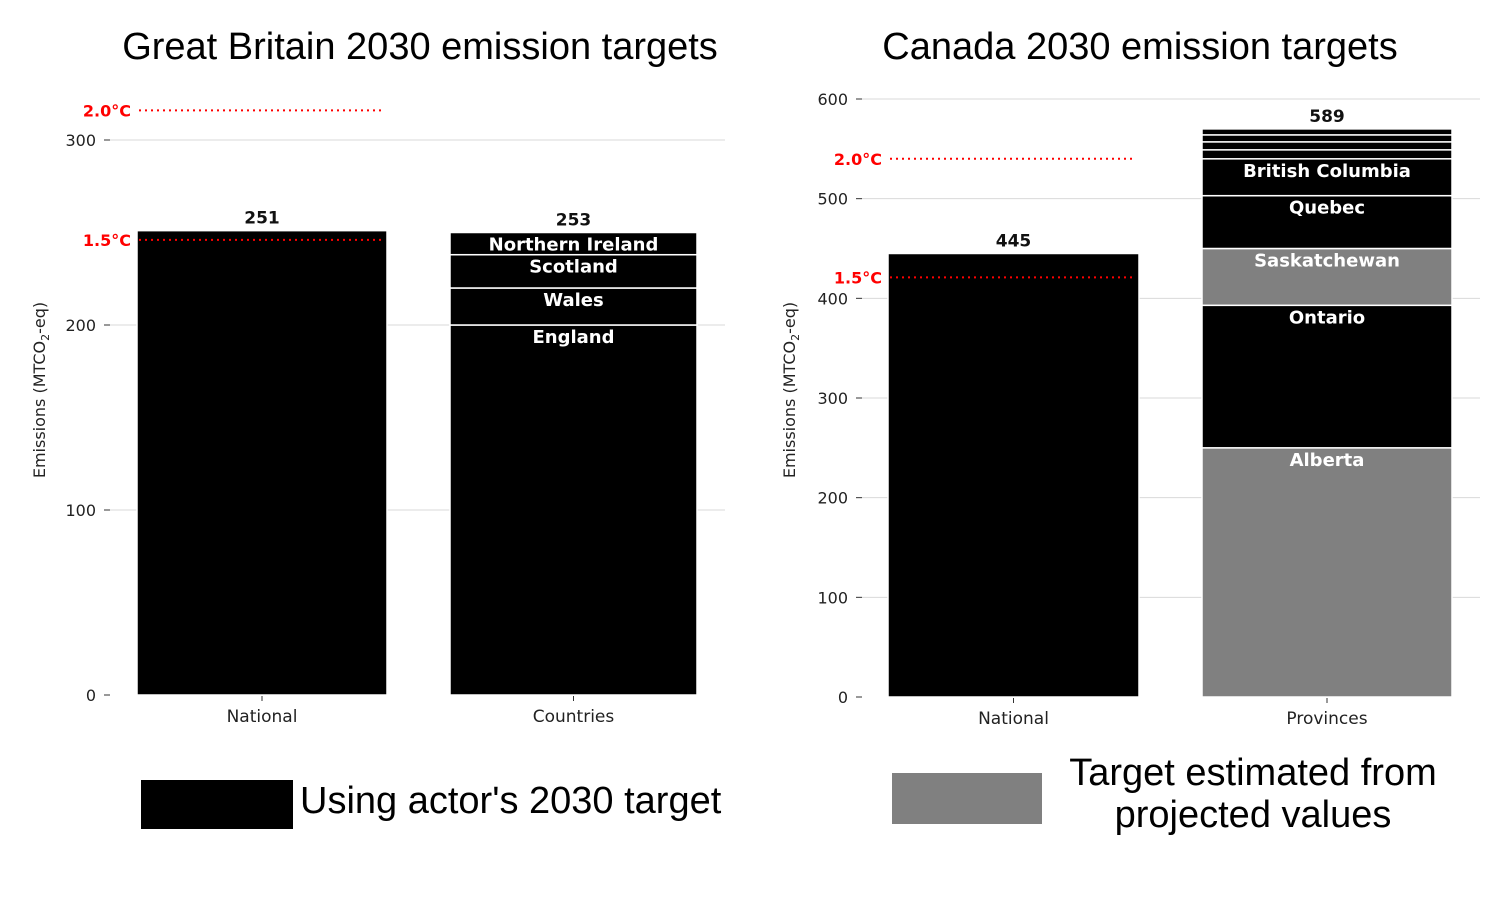 Image resolution: width=1500 pixels, height=900 pixels. Describe the element at coordinates (1327, 460) in the screenshot. I see `segment-label-alberta: Alberta` at that location.